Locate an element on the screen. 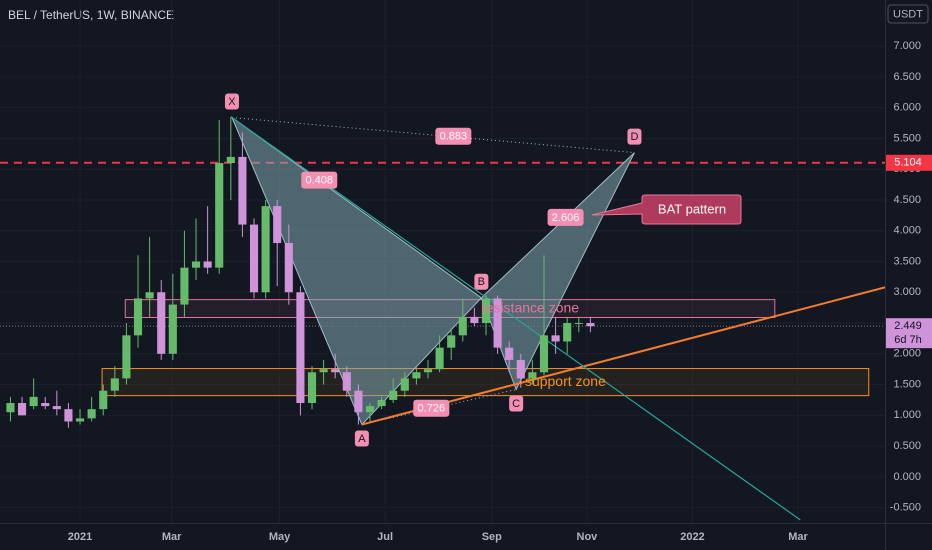 Image resolution: width=932 pixels, height=550 pixels. ratio-label: 2.606 is located at coordinates (566, 218).